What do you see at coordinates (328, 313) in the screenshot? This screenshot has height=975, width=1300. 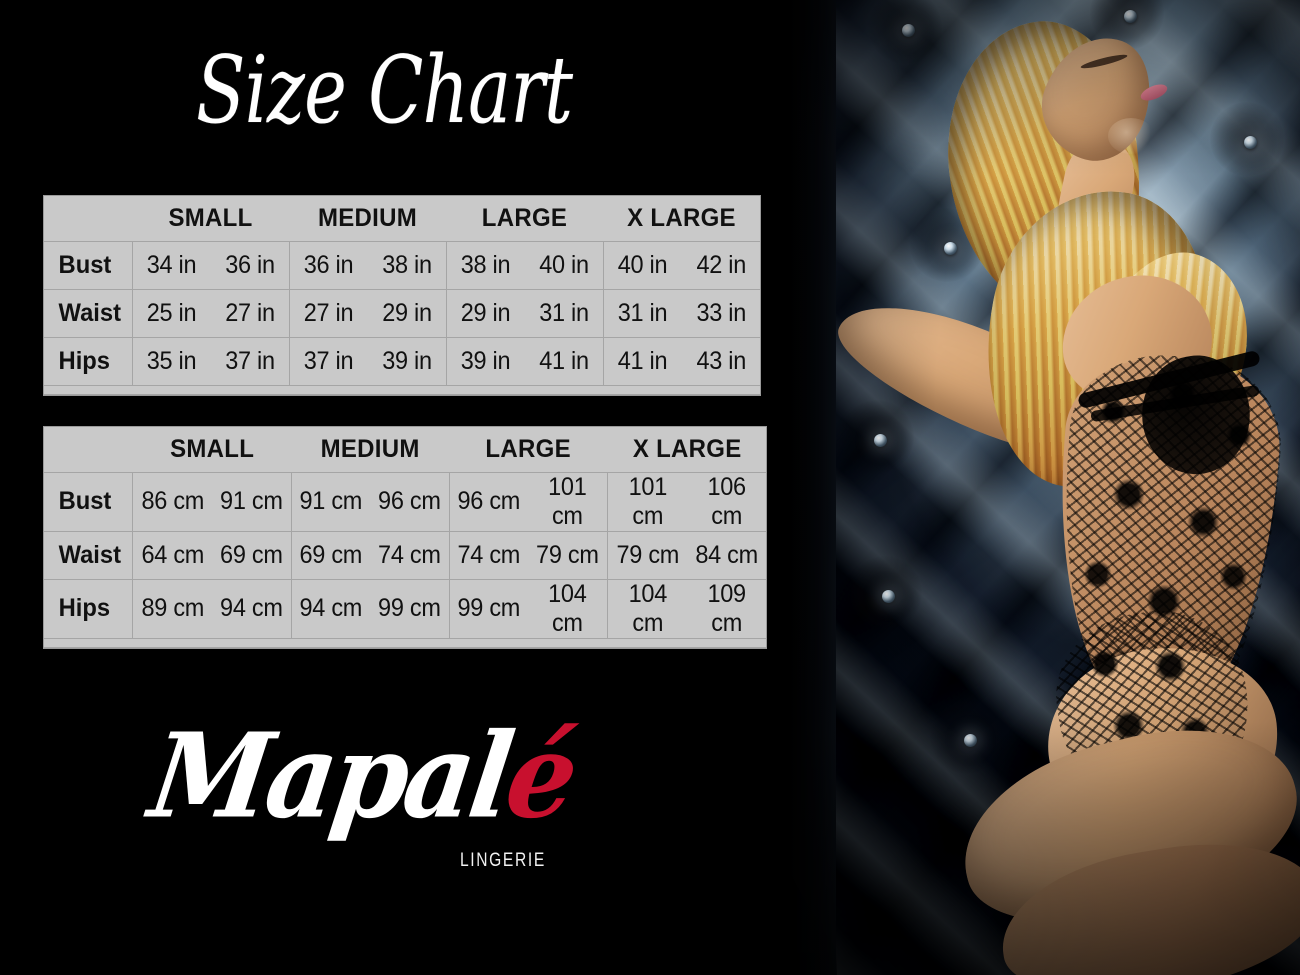 I see `cell-waist-medium-min: 27 in` at bounding box center [328, 313].